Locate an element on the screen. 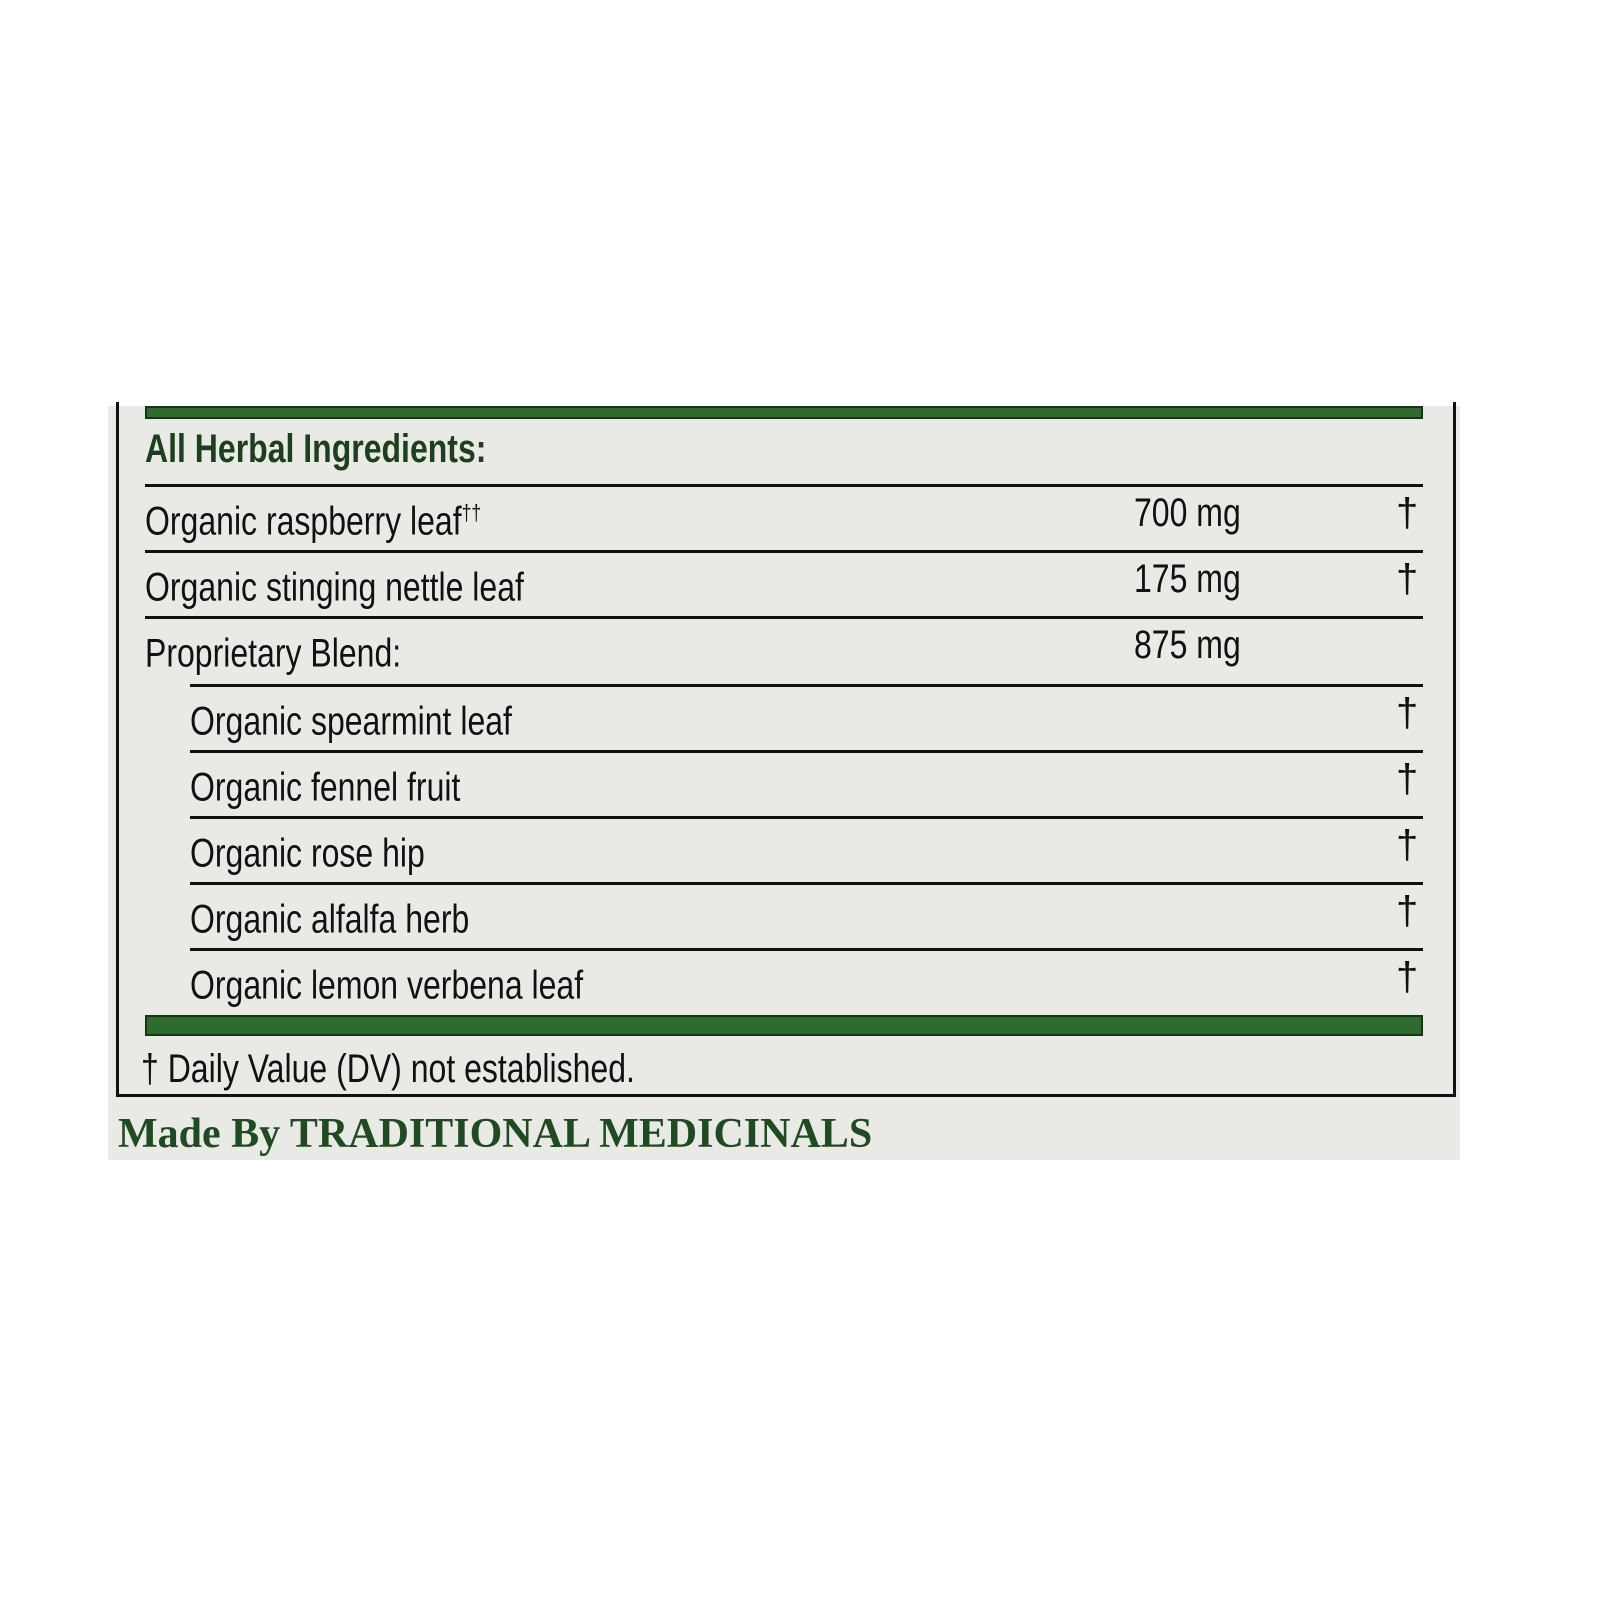  top-green-bar is located at coordinates (784, 412).